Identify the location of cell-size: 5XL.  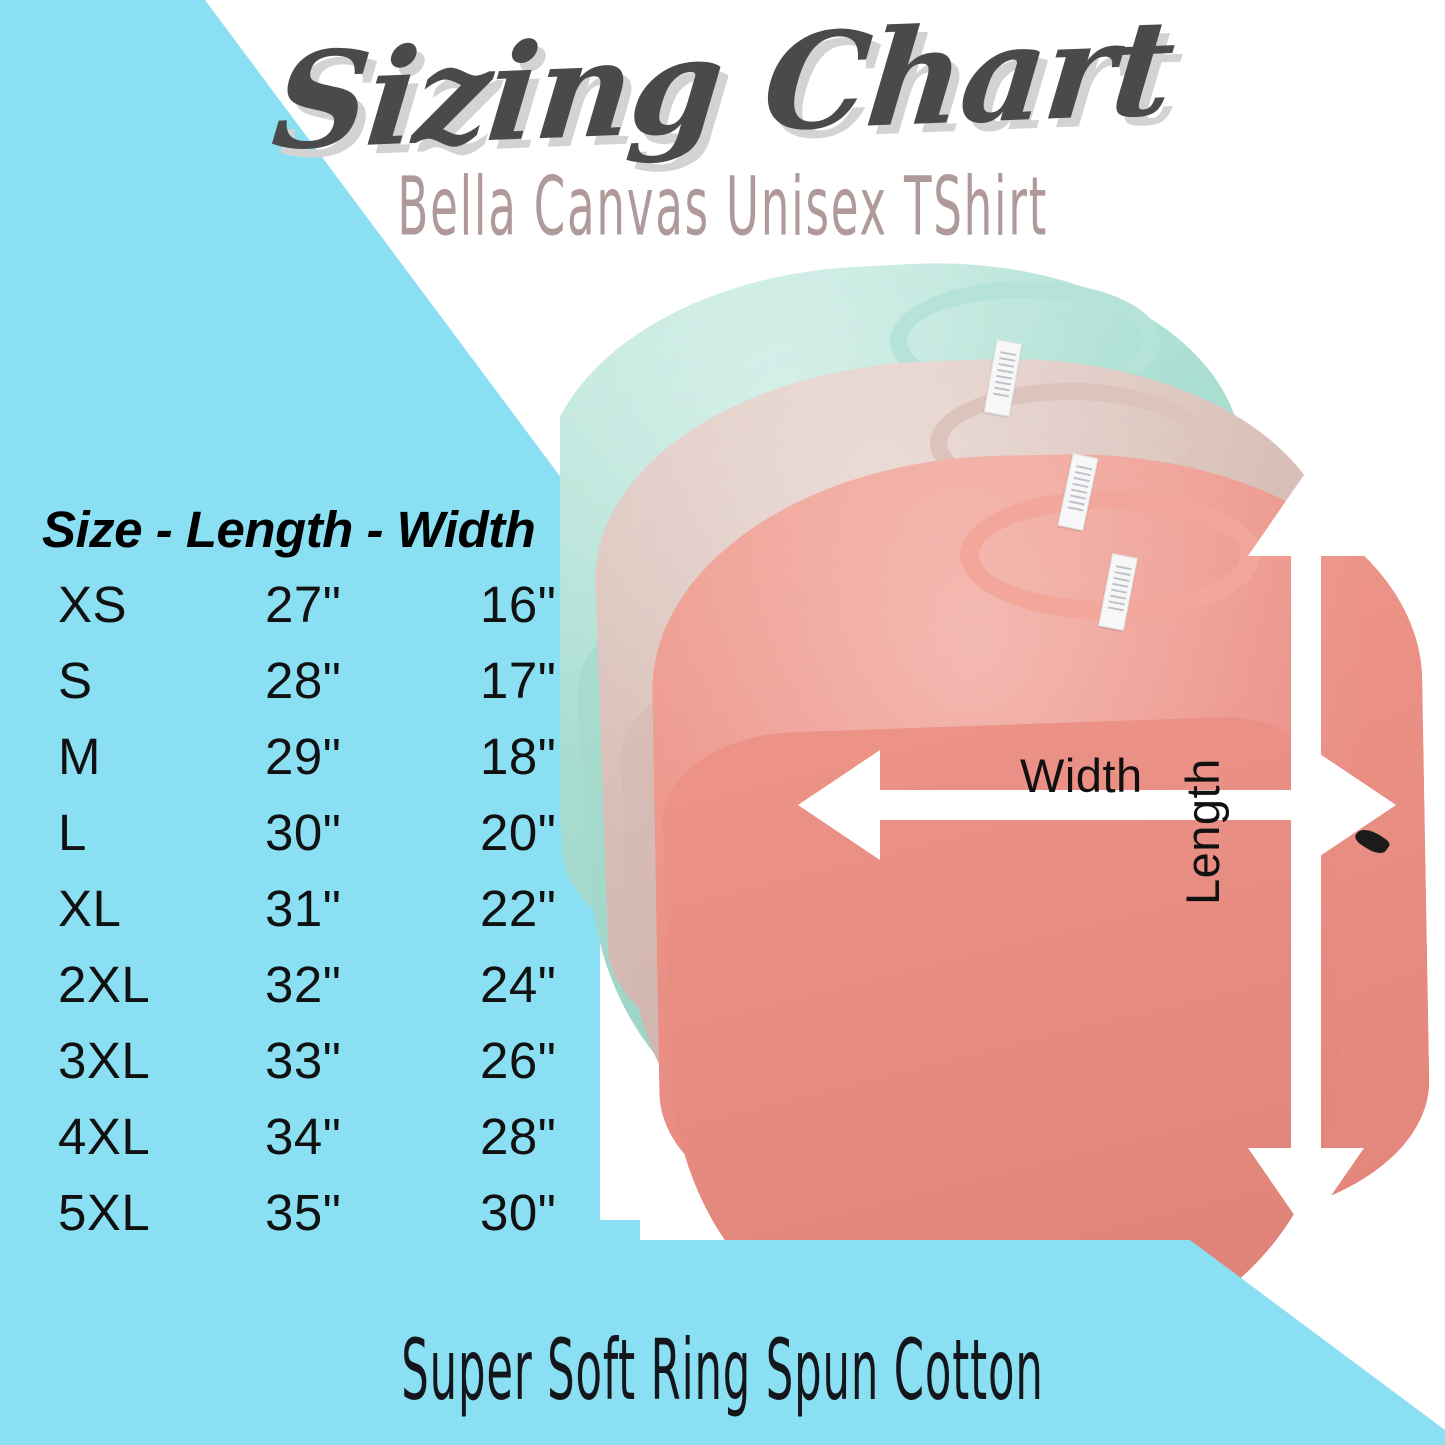
(104, 1212).